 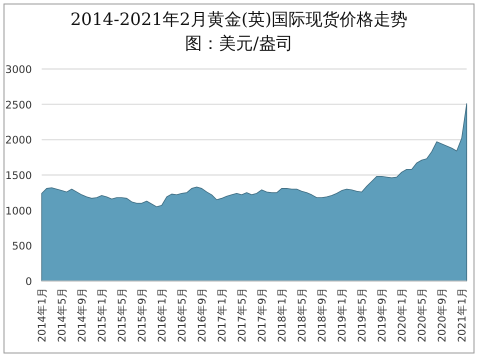 I want to click on x-tick-label: 2019年5月, so click(x=362, y=314).